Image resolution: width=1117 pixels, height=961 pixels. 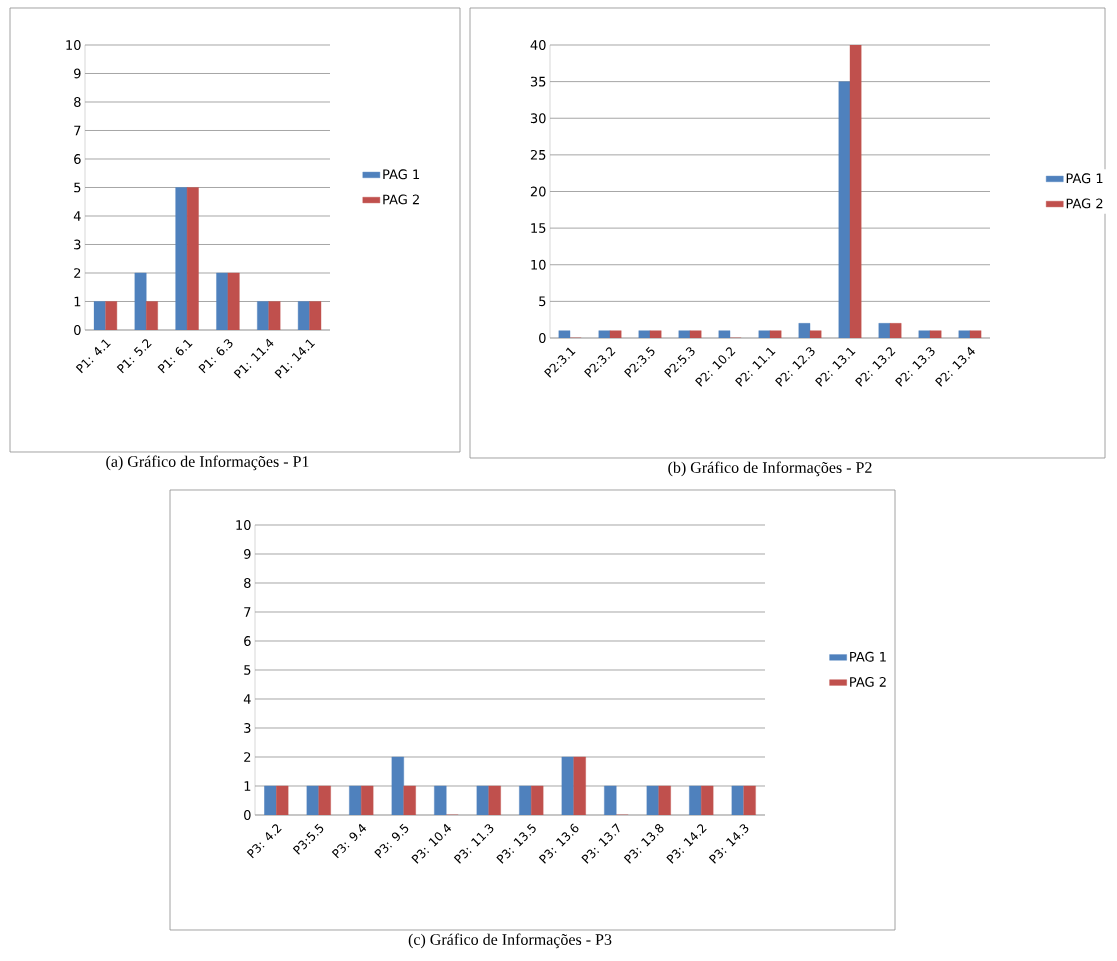 What do you see at coordinates (391, 841) in the screenshot?
I see `x-tick-label: P3: 9.5` at bounding box center [391, 841].